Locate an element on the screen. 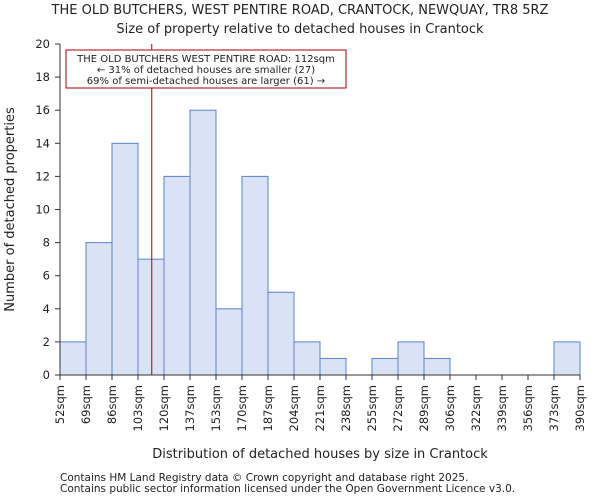  bar-103sqm is located at coordinates (151, 317).